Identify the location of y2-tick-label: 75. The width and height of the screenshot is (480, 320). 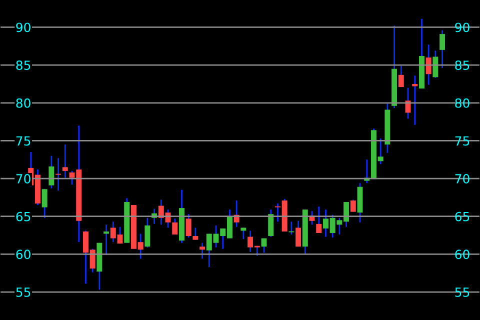
(462, 141).